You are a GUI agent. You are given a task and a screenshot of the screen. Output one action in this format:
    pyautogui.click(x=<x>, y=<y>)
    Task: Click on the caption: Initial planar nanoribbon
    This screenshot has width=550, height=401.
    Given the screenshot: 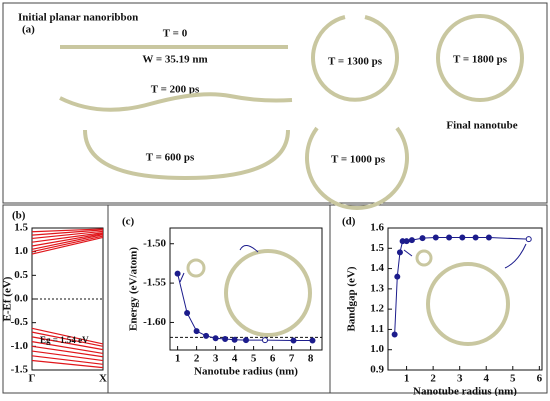 What is the action you would take?
    pyautogui.click(x=78, y=18)
    